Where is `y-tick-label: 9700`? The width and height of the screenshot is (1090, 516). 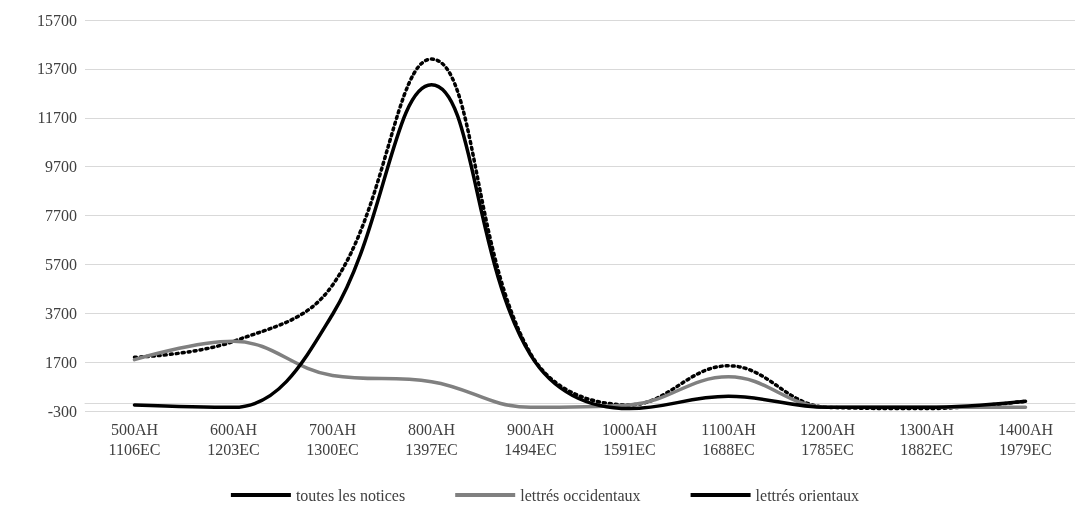 y-tick-label: 9700 is located at coordinates (61, 167).